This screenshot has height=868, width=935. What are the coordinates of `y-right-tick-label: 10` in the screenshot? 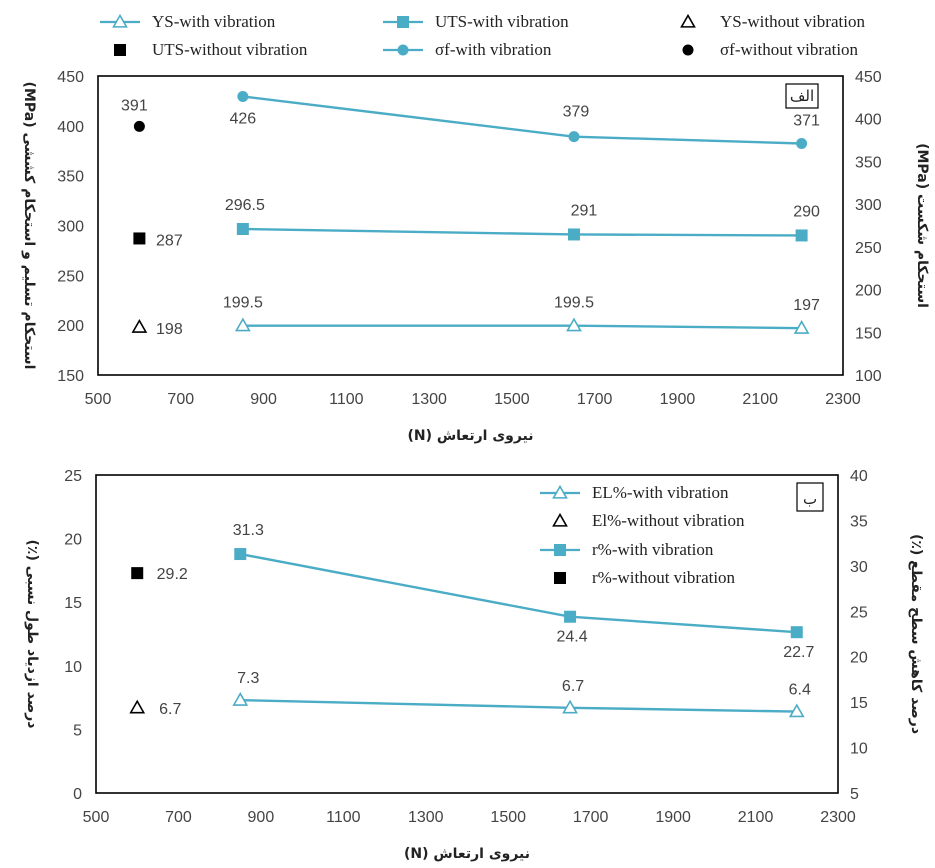 It's located at (859, 749).